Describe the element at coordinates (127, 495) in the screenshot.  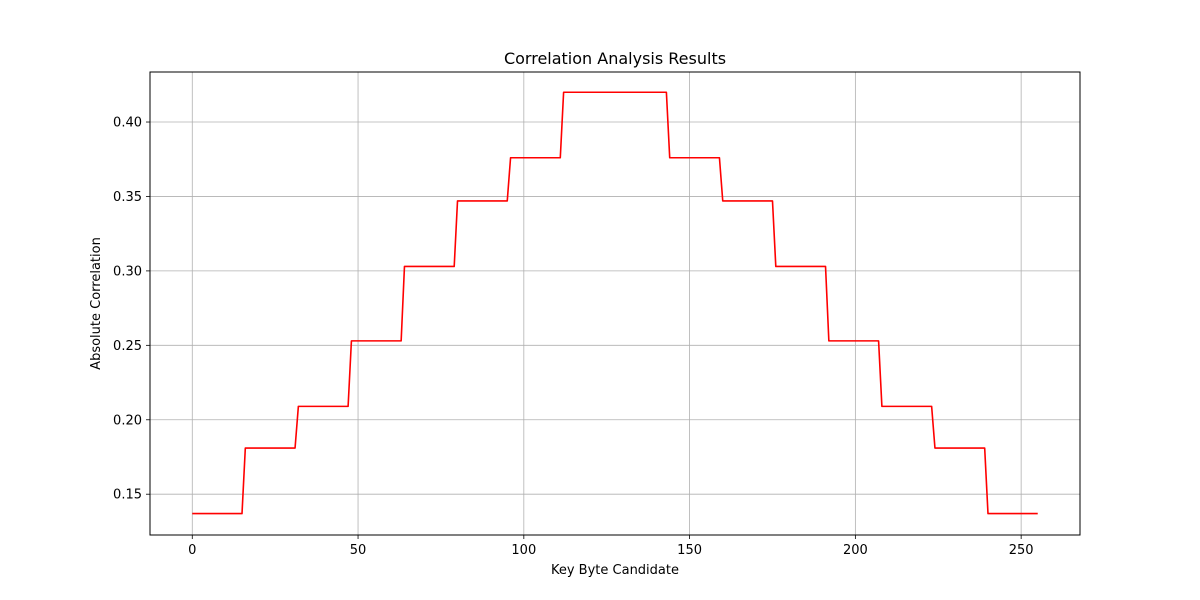
I see `y-tick-label: 0.15` at that location.